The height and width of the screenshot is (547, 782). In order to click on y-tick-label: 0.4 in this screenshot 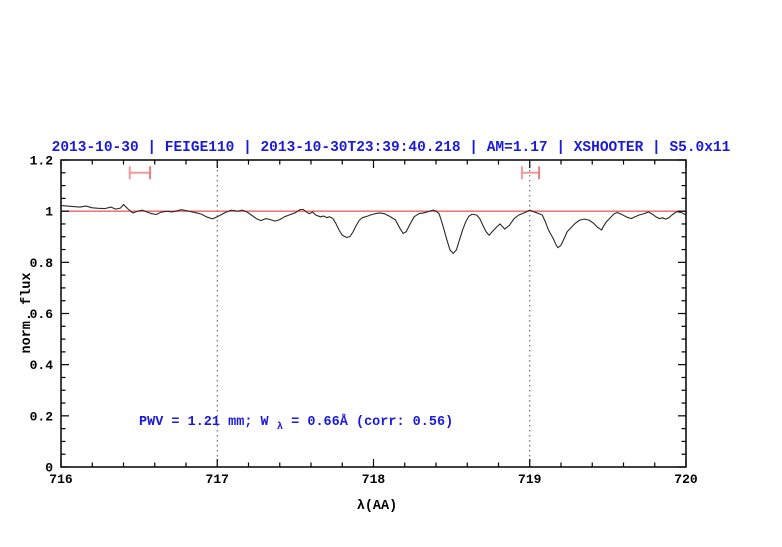, I will do `click(42, 365)`.